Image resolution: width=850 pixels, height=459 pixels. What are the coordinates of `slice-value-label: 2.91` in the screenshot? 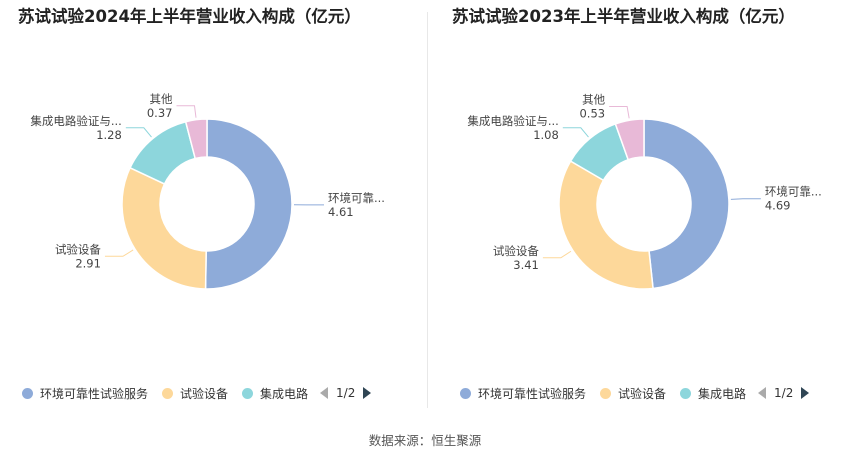 It's located at (88, 263).